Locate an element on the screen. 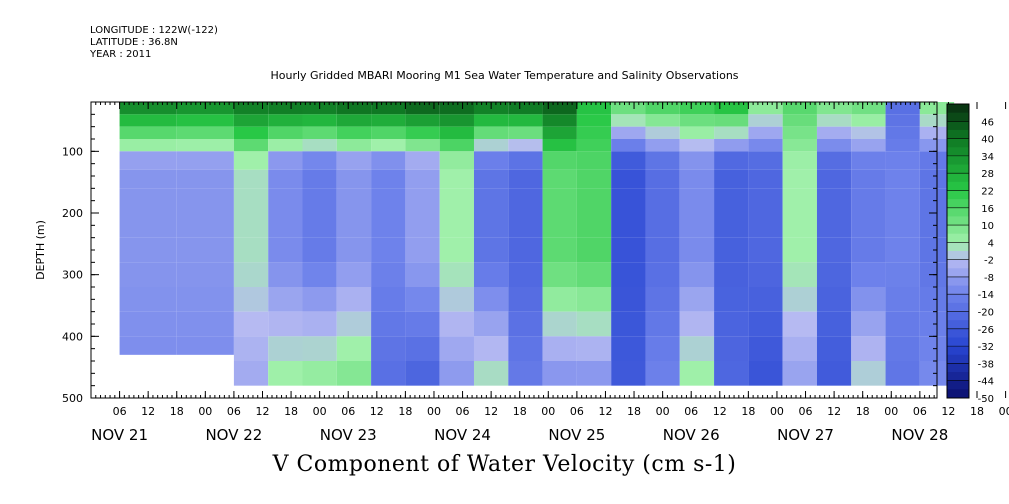 The width and height of the screenshot is (1009, 504). x-axis-label: V Component of Water Velocity (cm s-1) is located at coordinates (504, 464).